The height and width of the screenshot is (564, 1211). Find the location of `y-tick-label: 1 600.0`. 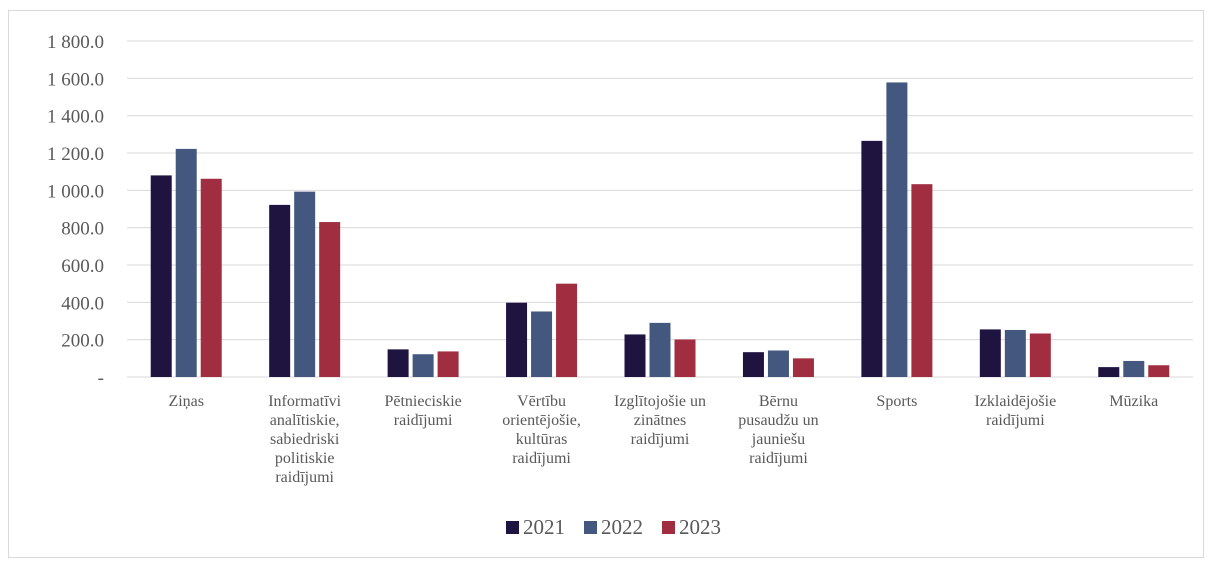

y-tick-label: 1 600.0 is located at coordinates (75, 79).